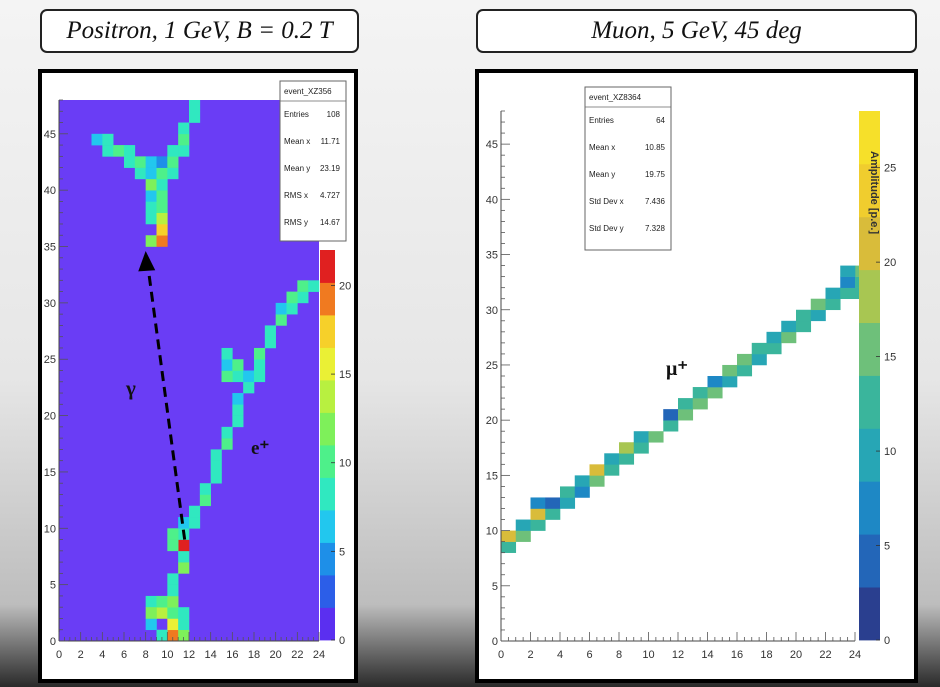 The width and height of the screenshot is (940, 687). Describe the element at coordinates (260, 448) in the screenshot. I see `positron-label: e⁺` at that location.